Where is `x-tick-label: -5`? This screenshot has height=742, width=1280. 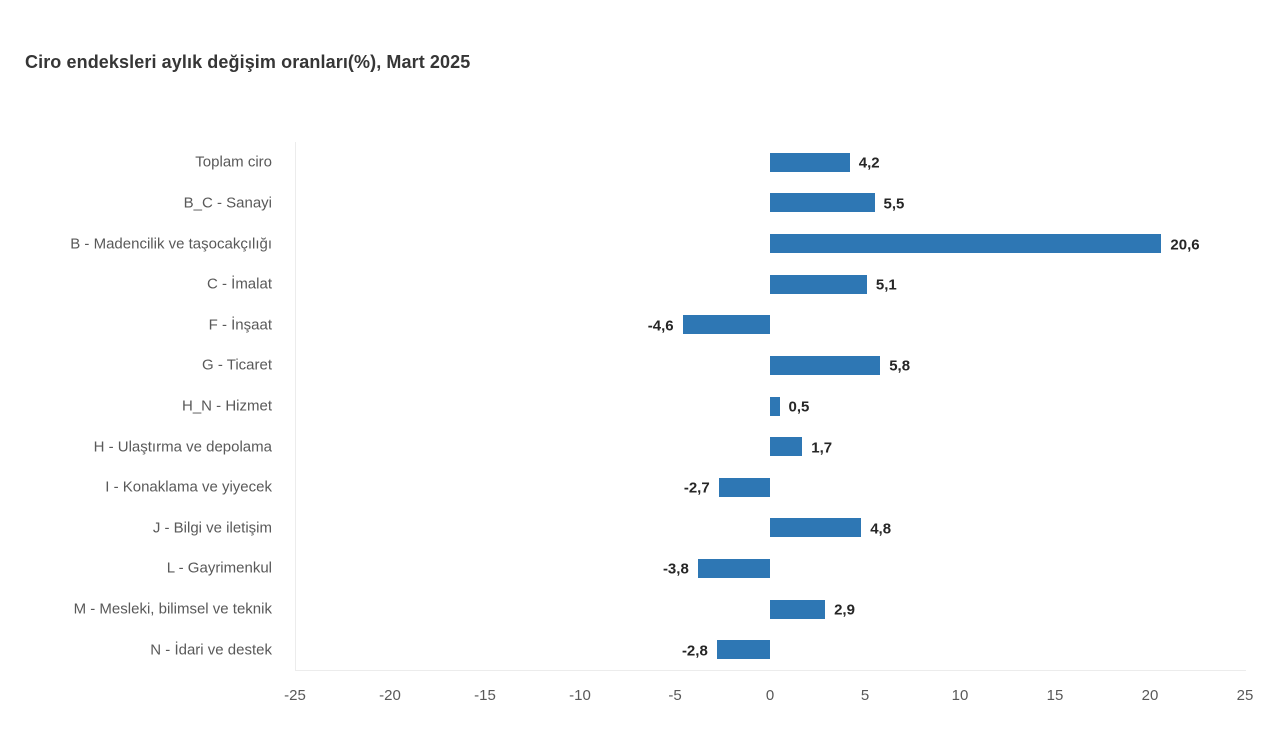
x-tick-label: -5 is located at coordinates (675, 695).